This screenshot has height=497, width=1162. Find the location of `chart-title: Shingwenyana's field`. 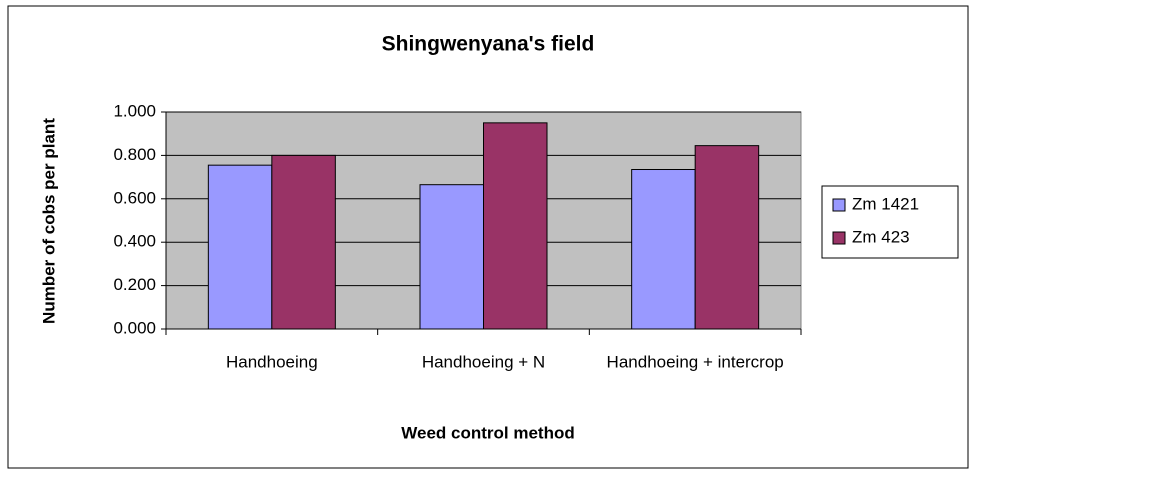

chart-title: Shingwenyana's field is located at coordinates (488, 44).